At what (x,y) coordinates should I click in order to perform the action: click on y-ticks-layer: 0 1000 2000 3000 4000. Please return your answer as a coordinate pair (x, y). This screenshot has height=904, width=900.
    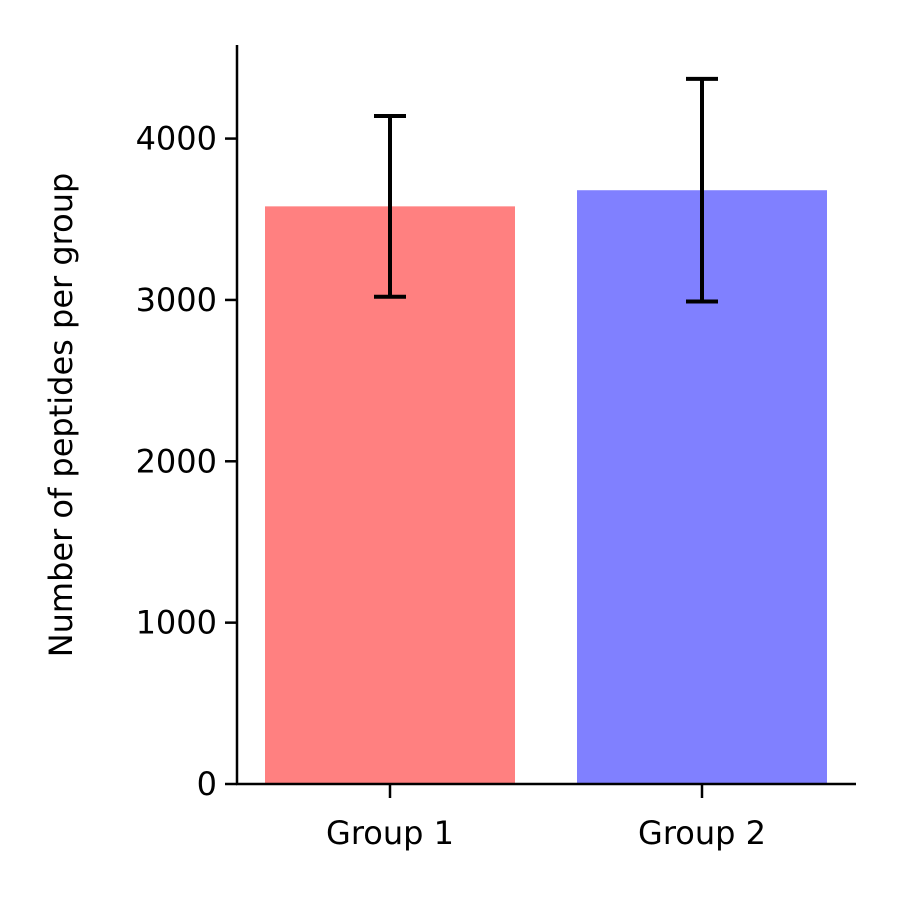
    Looking at the image, I should click on (186, 461).